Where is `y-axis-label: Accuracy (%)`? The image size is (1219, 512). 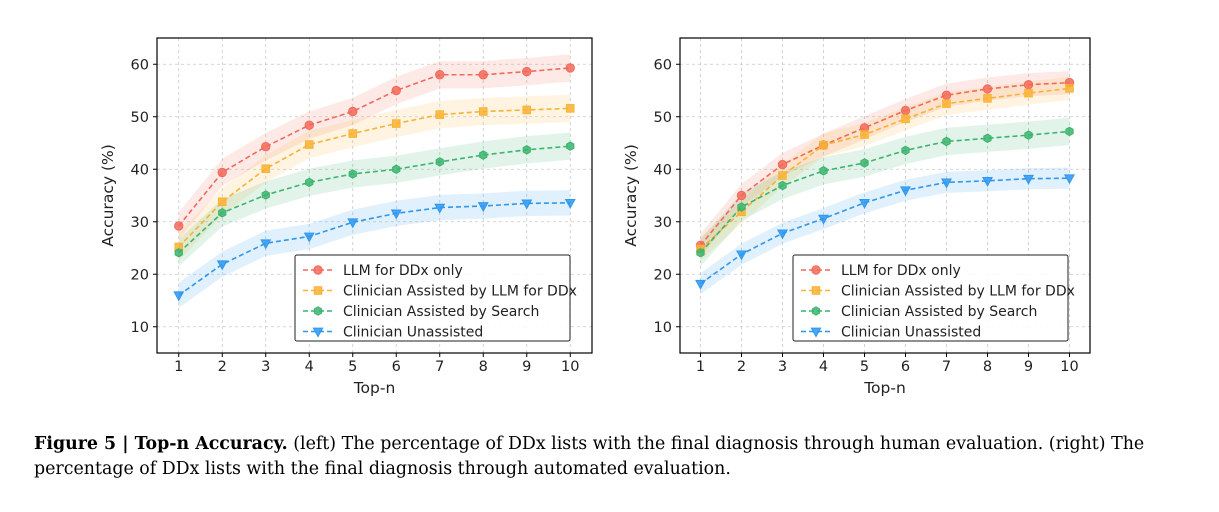
y-axis-label: Accuracy (%) is located at coordinates (631, 195).